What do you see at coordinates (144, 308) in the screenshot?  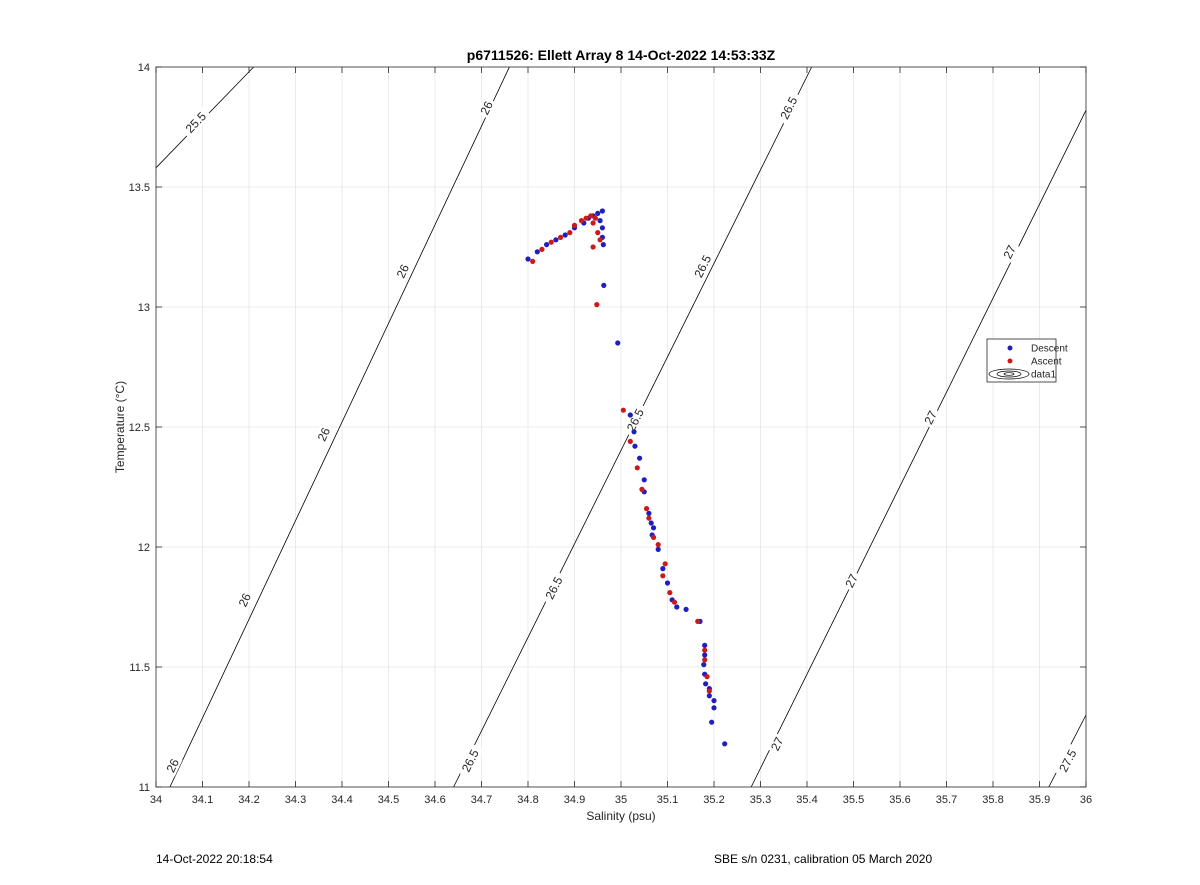 I see `y-tick-label: 13` at bounding box center [144, 308].